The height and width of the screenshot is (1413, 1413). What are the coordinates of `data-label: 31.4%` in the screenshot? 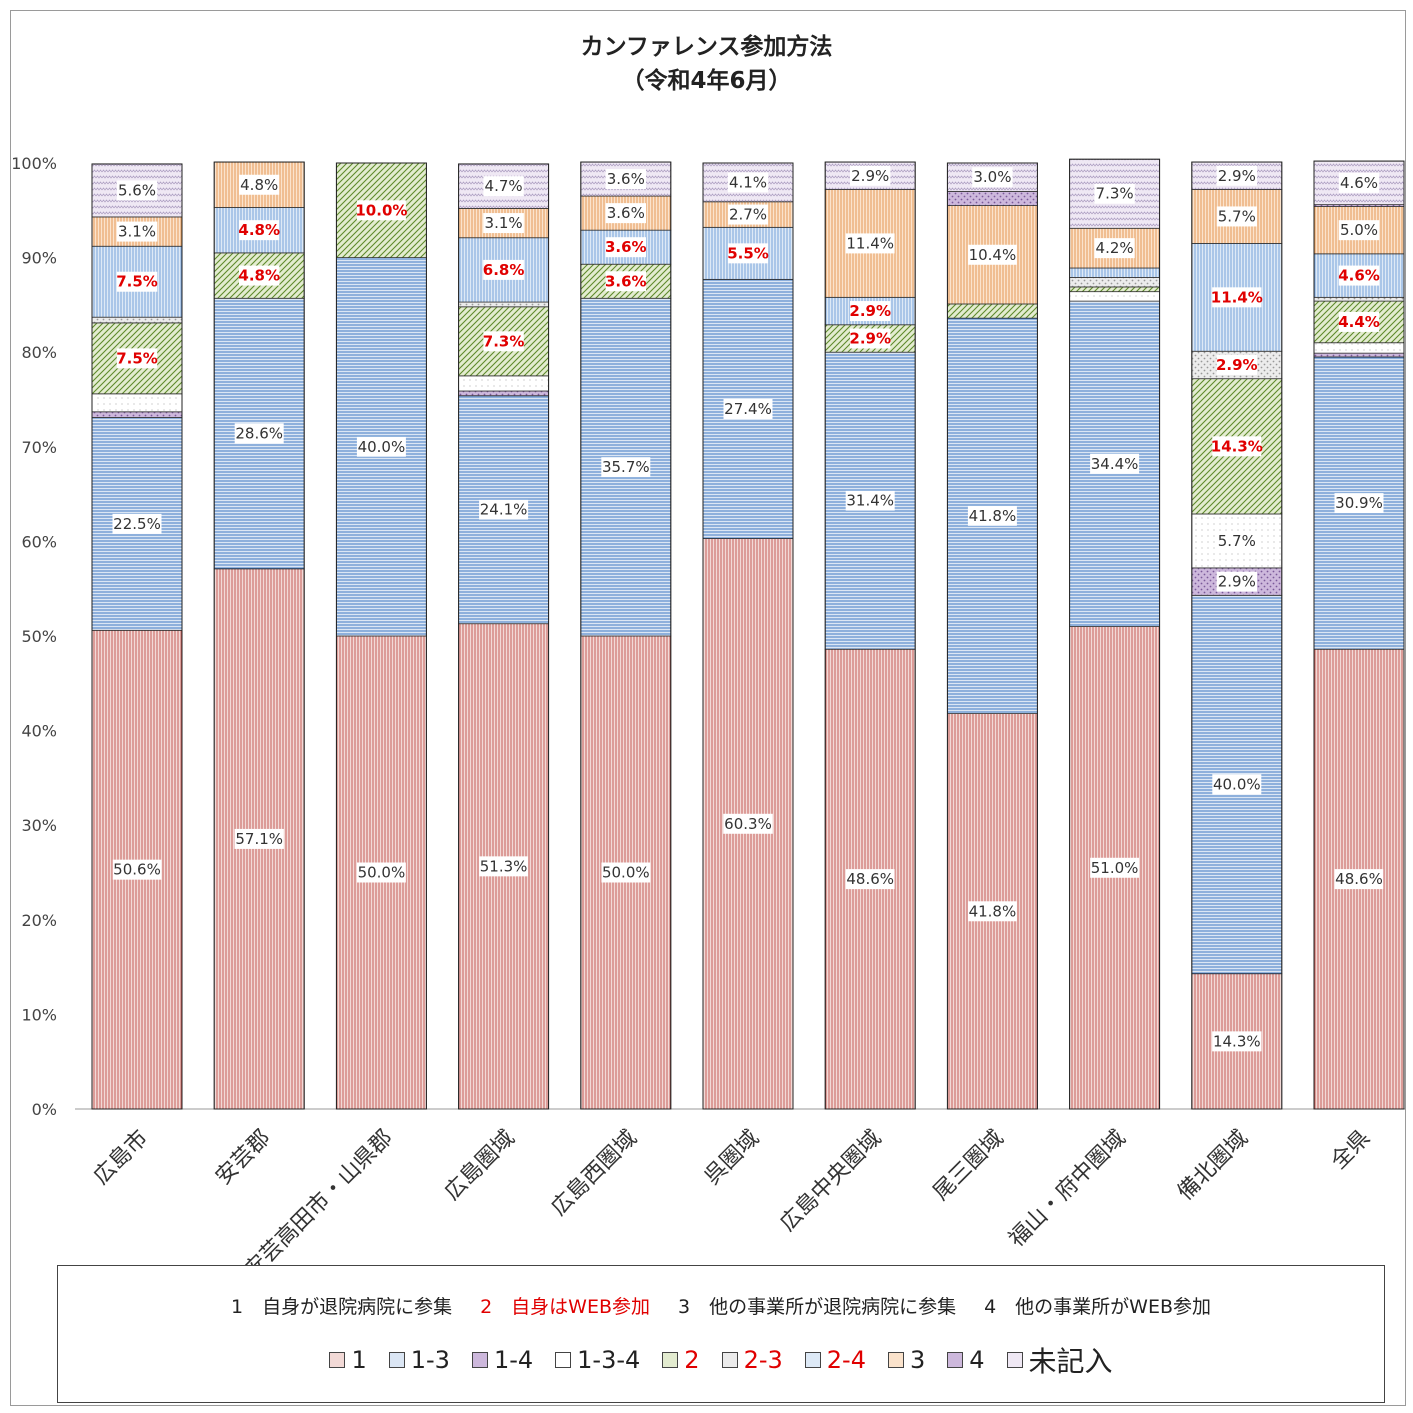 It's located at (870, 501).